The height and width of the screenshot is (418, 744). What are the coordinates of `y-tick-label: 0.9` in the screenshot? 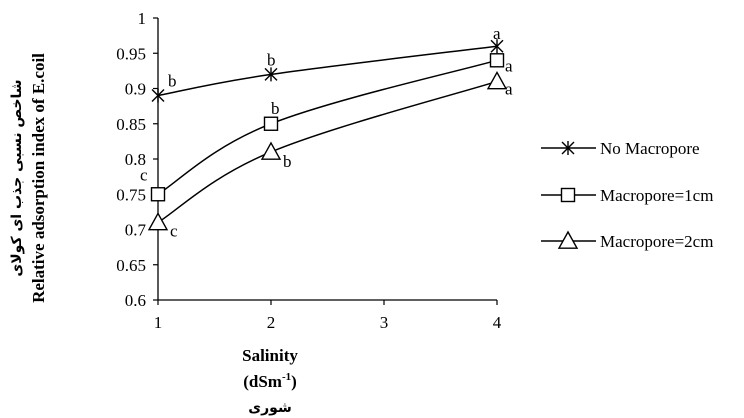 It's located at (135, 89).